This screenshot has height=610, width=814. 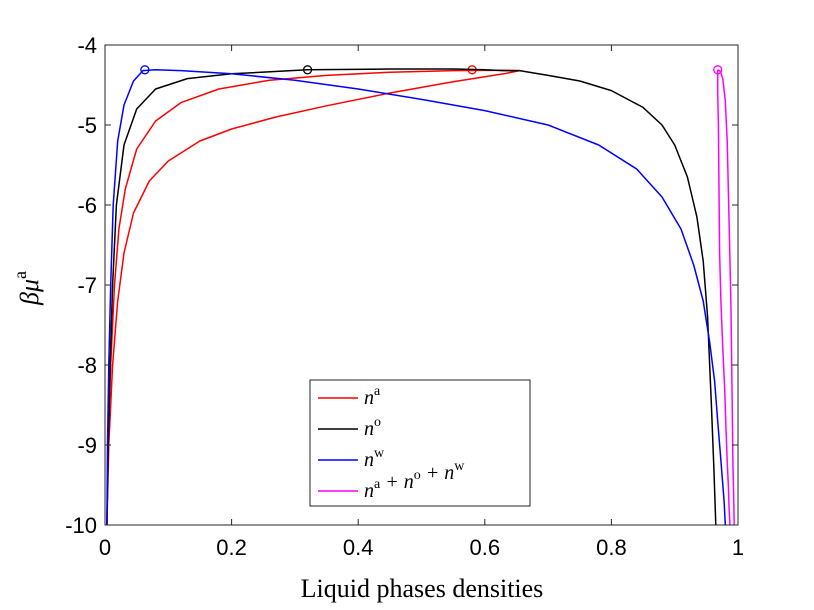 I want to click on y-tick-label: -4, so click(x=87, y=45).